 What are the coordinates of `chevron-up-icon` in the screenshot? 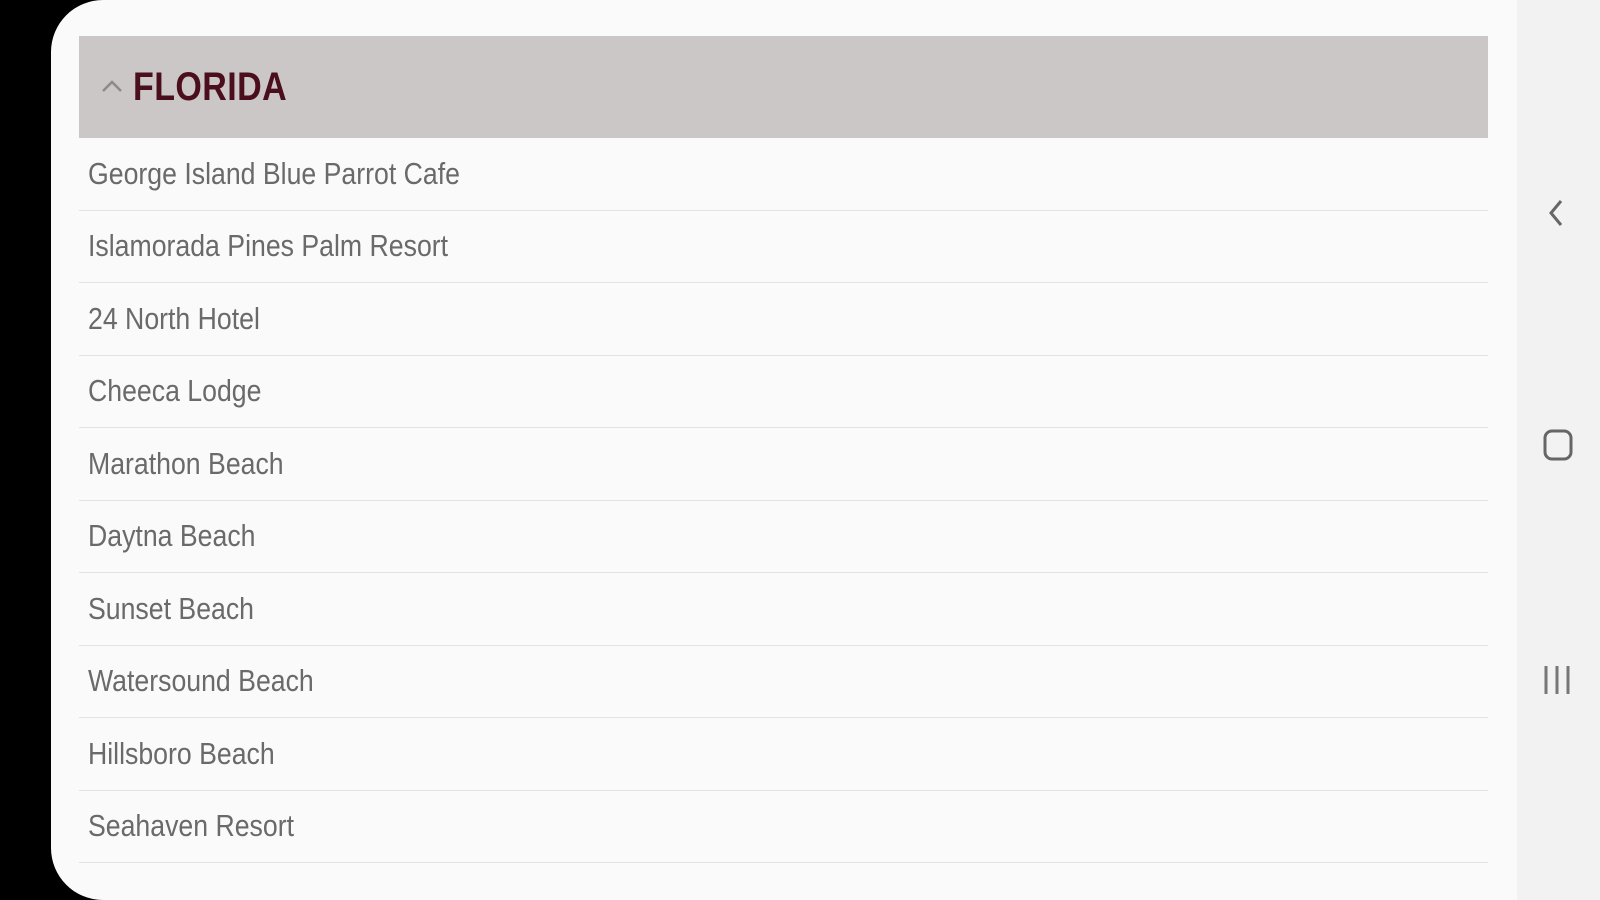 It's located at (112, 86).